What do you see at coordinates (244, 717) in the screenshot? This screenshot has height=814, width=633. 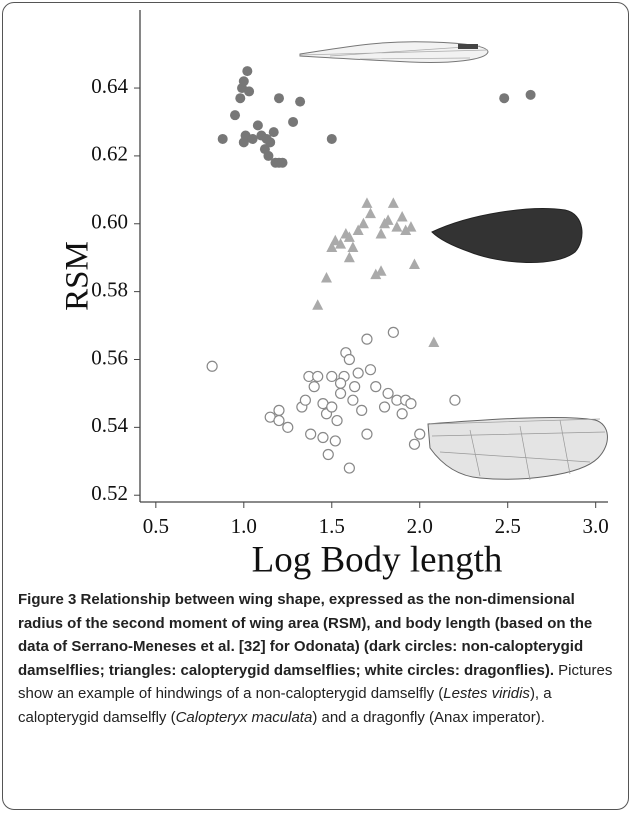 I see `caption-italic: Calopteryx maculata` at bounding box center [244, 717].